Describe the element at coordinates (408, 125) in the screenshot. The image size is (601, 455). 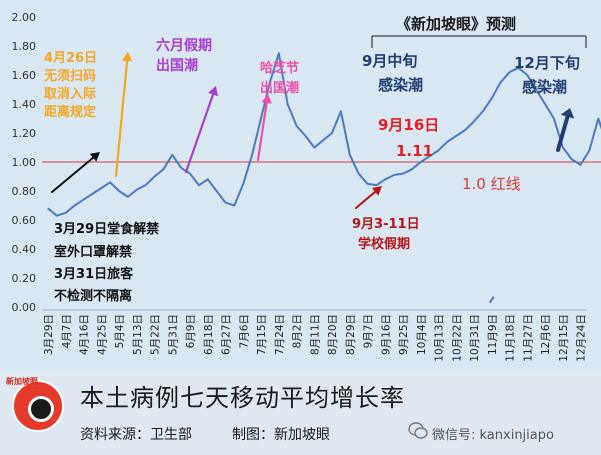
I see `annotation-label: 9月16日` at that location.